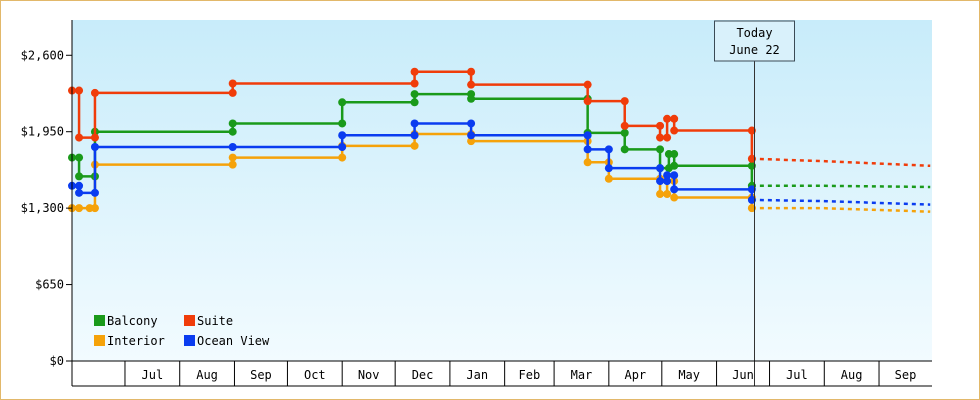 The image size is (980, 400). What do you see at coordinates (136, 341) in the screenshot?
I see `legend-label: Interior` at bounding box center [136, 341].